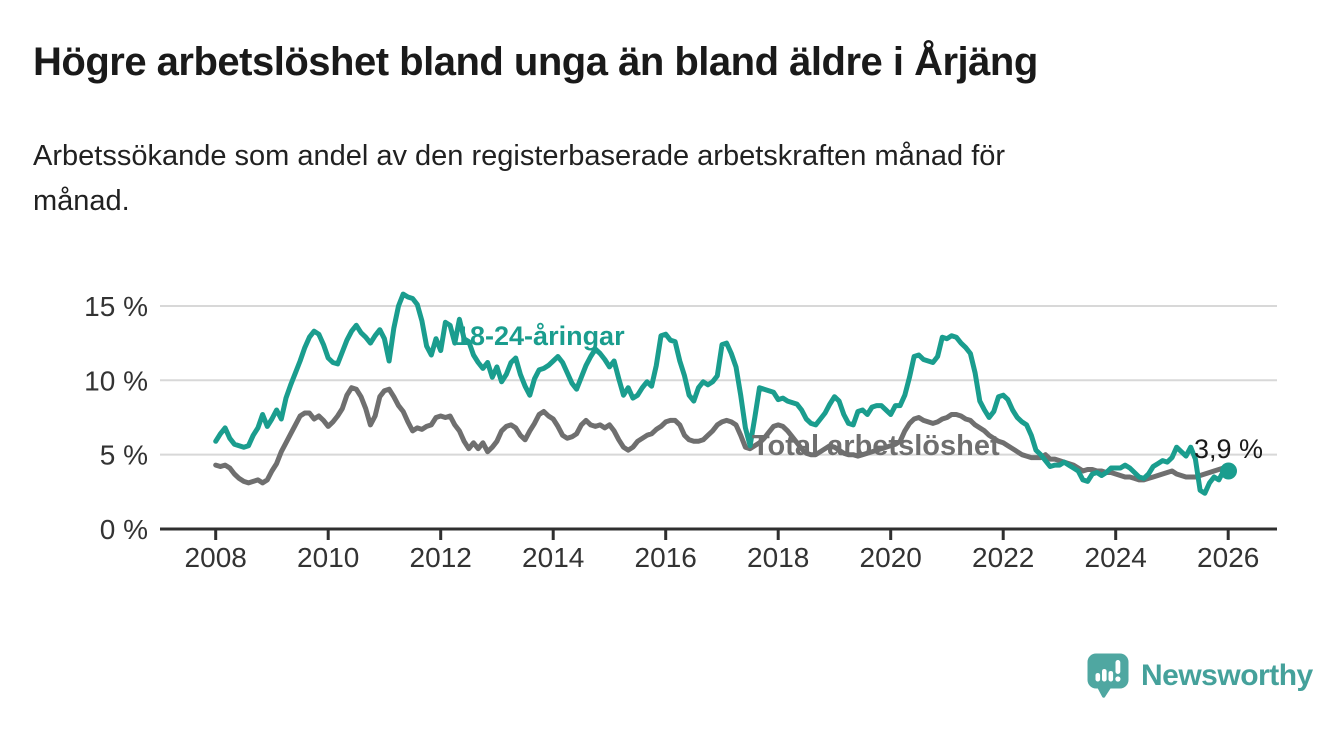 The height and width of the screenshot is (734, 1340). Describe the element at coordinates (540, 336) in the screenshot. I see `young-series-label: 18-24-åringar` at that location.